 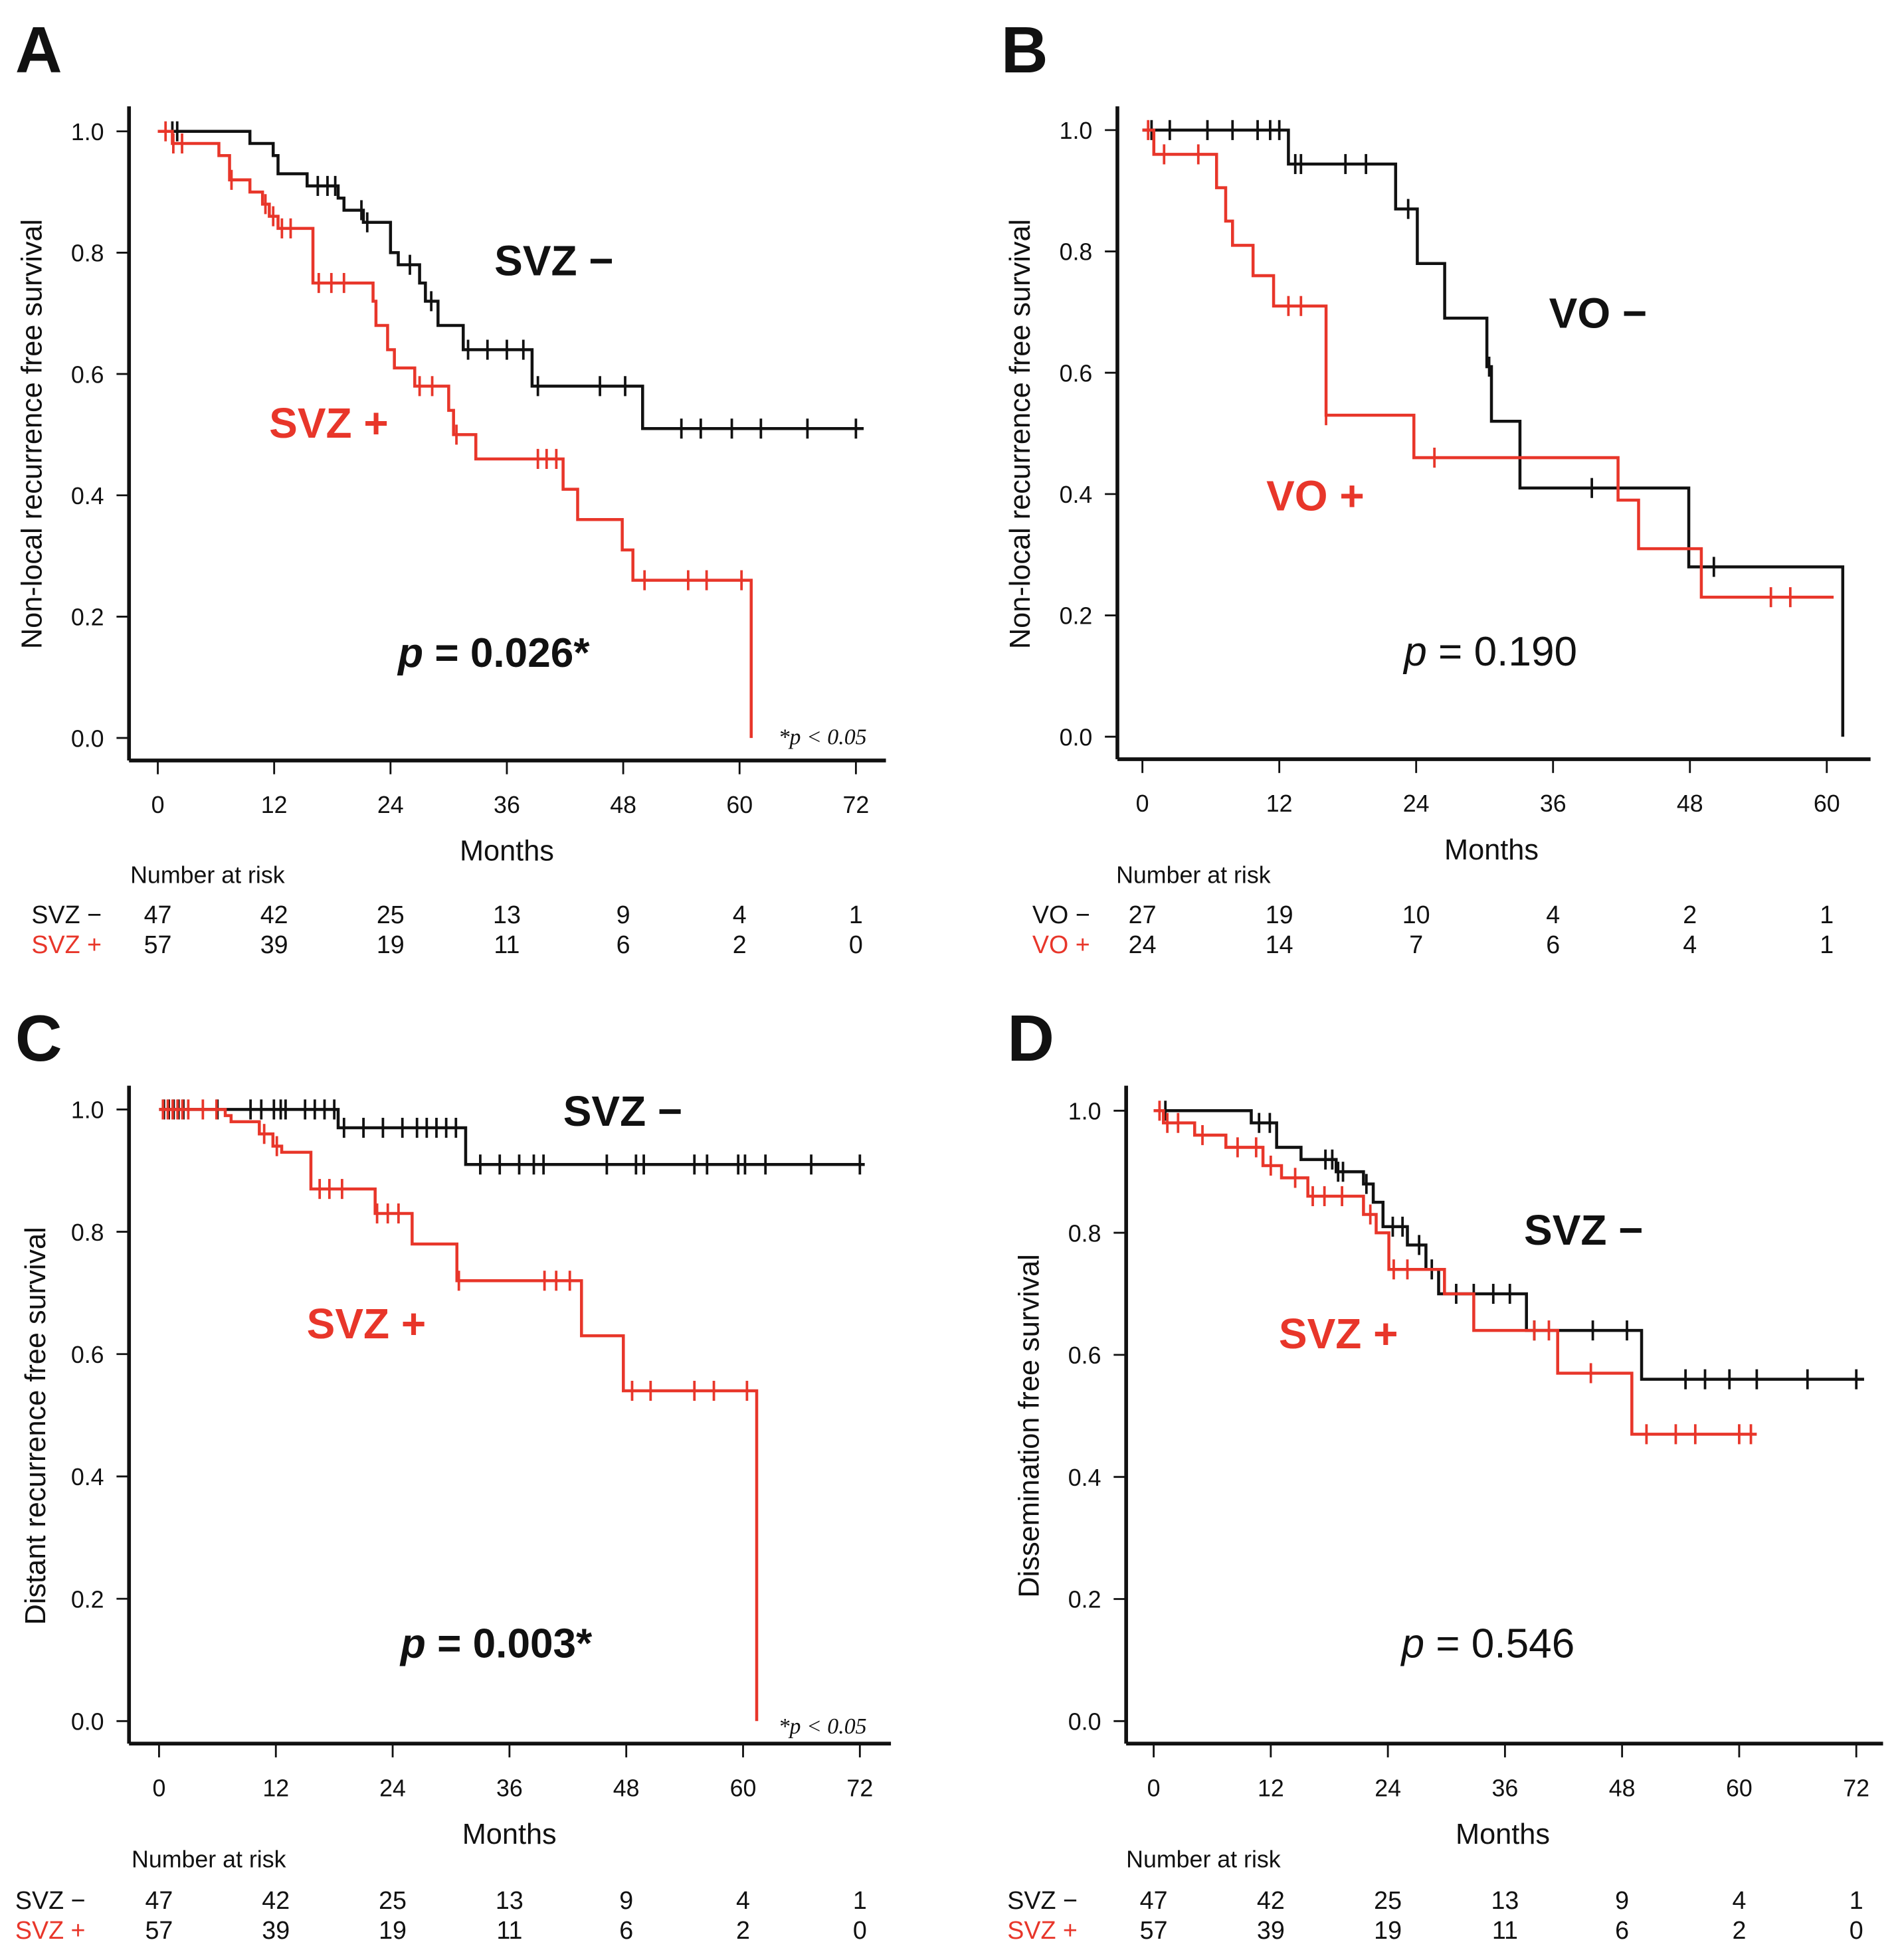 I want to click on p-value-number: = 0.546, so click(x=1499, y=1644).